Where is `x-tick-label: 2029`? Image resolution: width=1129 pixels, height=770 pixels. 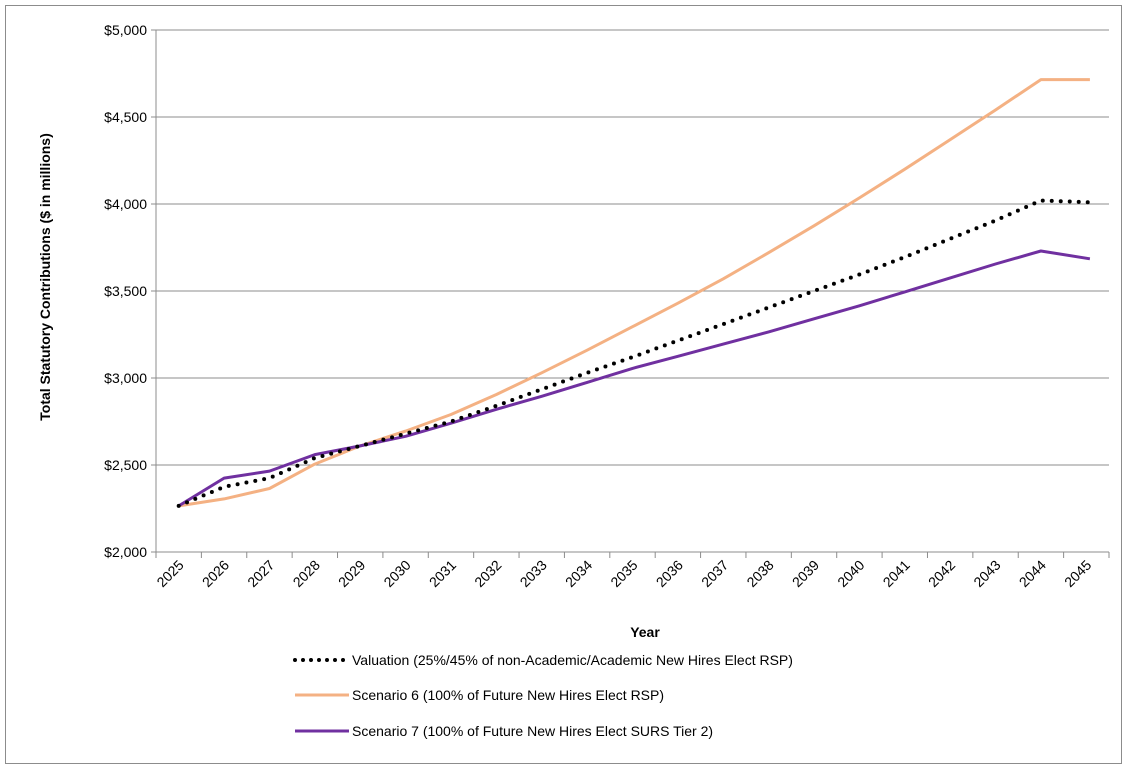
x-tick-label: 2029 is located at coordinates (351, 573).